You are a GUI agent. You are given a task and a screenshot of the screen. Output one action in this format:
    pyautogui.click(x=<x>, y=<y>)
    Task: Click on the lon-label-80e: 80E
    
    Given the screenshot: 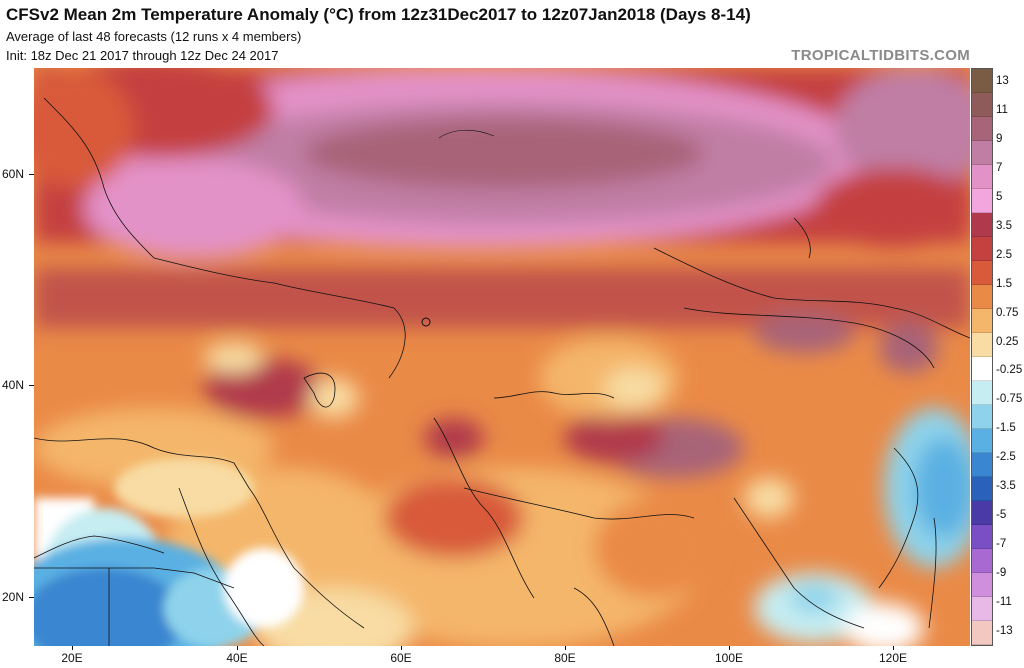 What is the action you would take?
    pyautogui.click(x=565, y=658)
    